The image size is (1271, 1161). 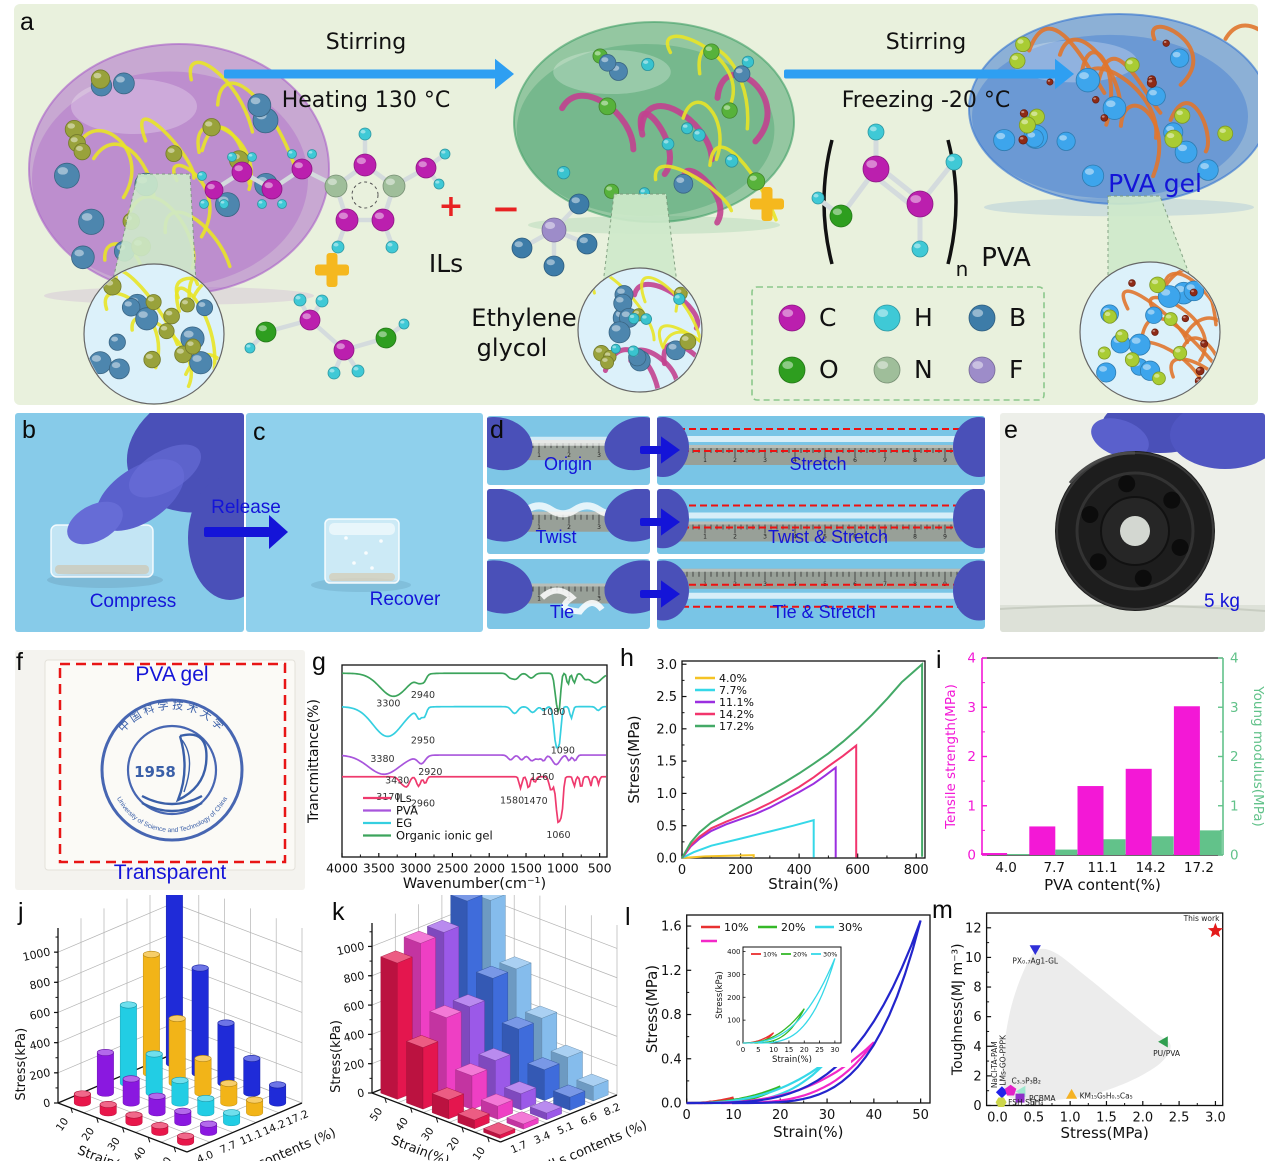 I want to click on svg-text: 6, so click(x=855, y=537).